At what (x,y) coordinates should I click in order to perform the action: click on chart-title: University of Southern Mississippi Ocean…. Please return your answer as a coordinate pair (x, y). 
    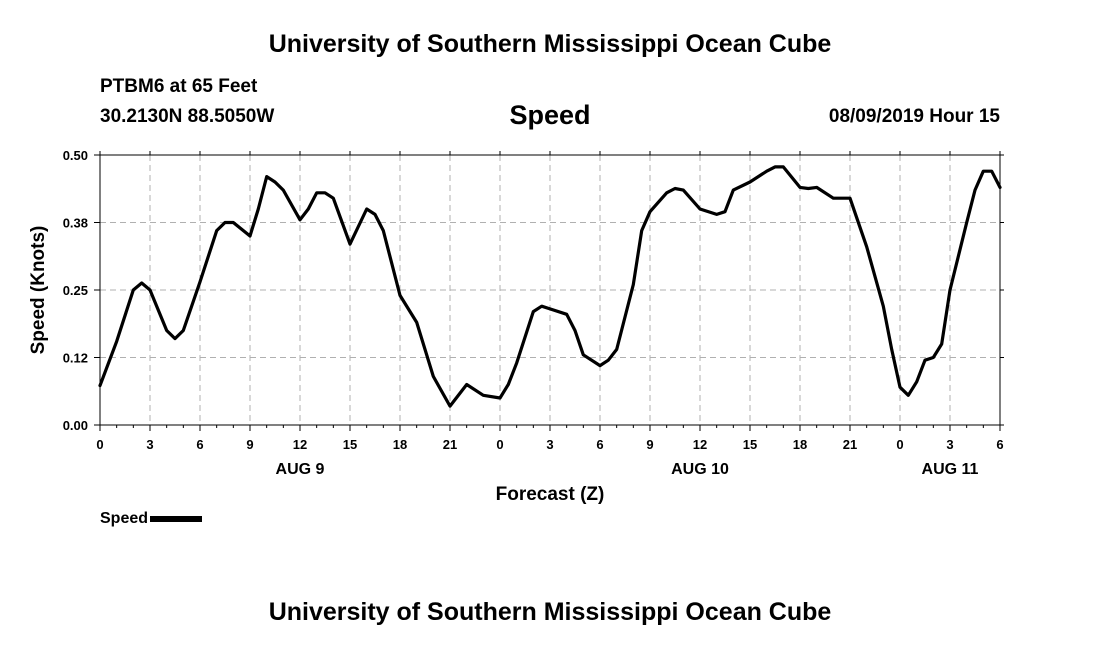
    Looking at the image, I should click on (550, 44).